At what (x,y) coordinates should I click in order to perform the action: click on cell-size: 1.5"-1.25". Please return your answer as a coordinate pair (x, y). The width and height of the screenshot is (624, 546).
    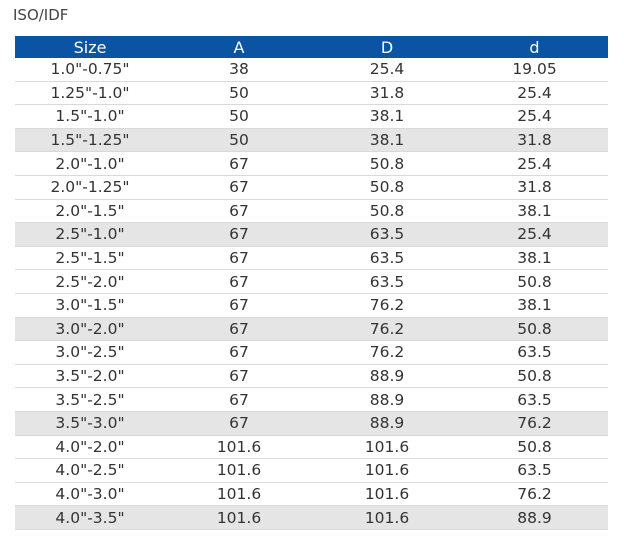
    Looking at the image, I should click on (90, 140).